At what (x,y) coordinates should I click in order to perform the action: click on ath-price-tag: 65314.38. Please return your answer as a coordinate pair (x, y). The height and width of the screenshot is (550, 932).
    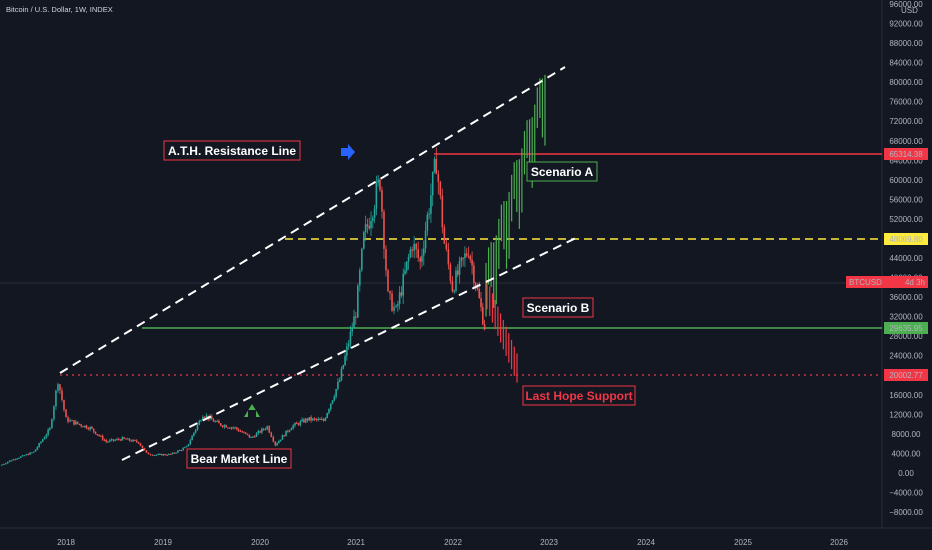
    Looking at the image, I should click on (906, 154).